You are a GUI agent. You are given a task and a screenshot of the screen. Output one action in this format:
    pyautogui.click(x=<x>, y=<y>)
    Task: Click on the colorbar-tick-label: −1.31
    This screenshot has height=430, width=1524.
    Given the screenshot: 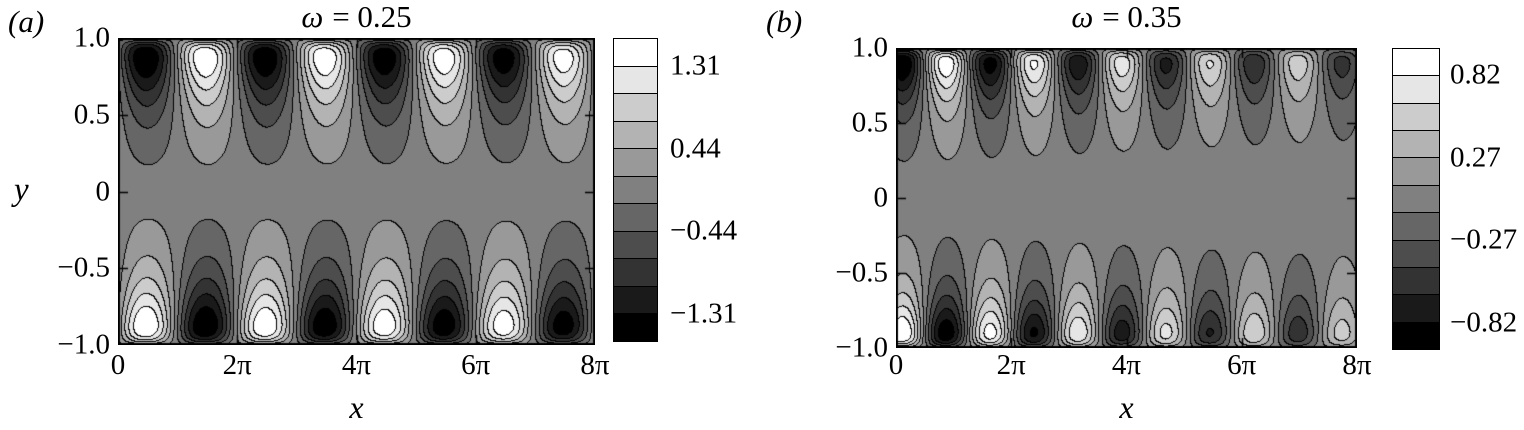 What is the action you would take?
    pyautogui.click(x=704, y=313)
    